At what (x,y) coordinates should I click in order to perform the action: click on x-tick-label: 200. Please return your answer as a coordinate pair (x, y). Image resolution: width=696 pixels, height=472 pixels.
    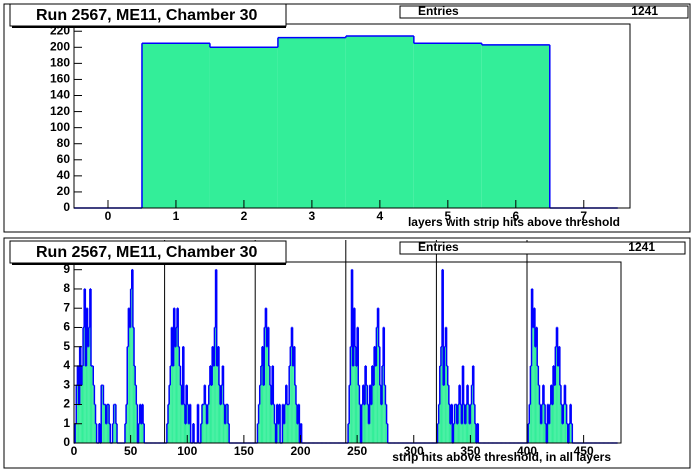
    Looking at the image, I should click on (300, 451).